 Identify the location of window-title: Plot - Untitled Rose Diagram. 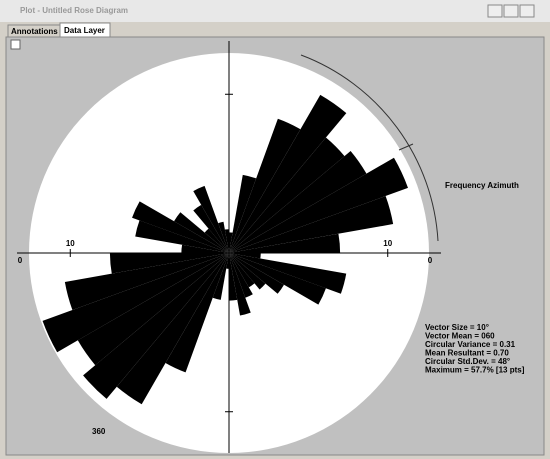
(74, 10).